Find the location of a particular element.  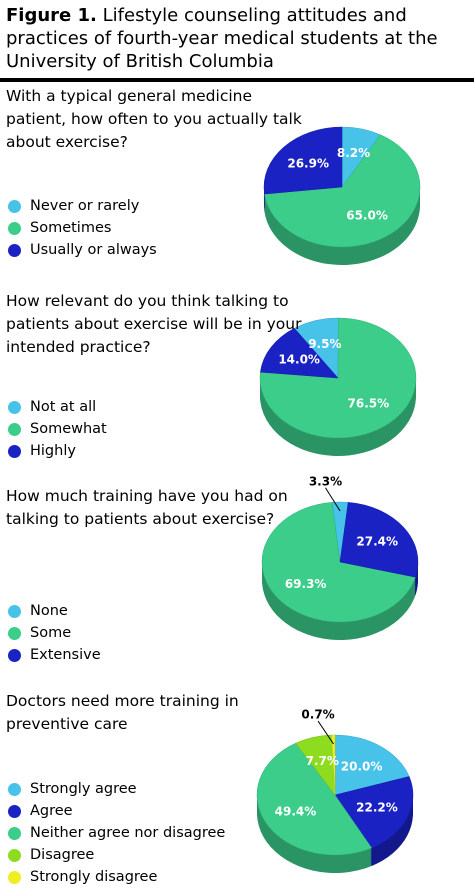

legend-label: Highly is located at coordinates (53, 451).